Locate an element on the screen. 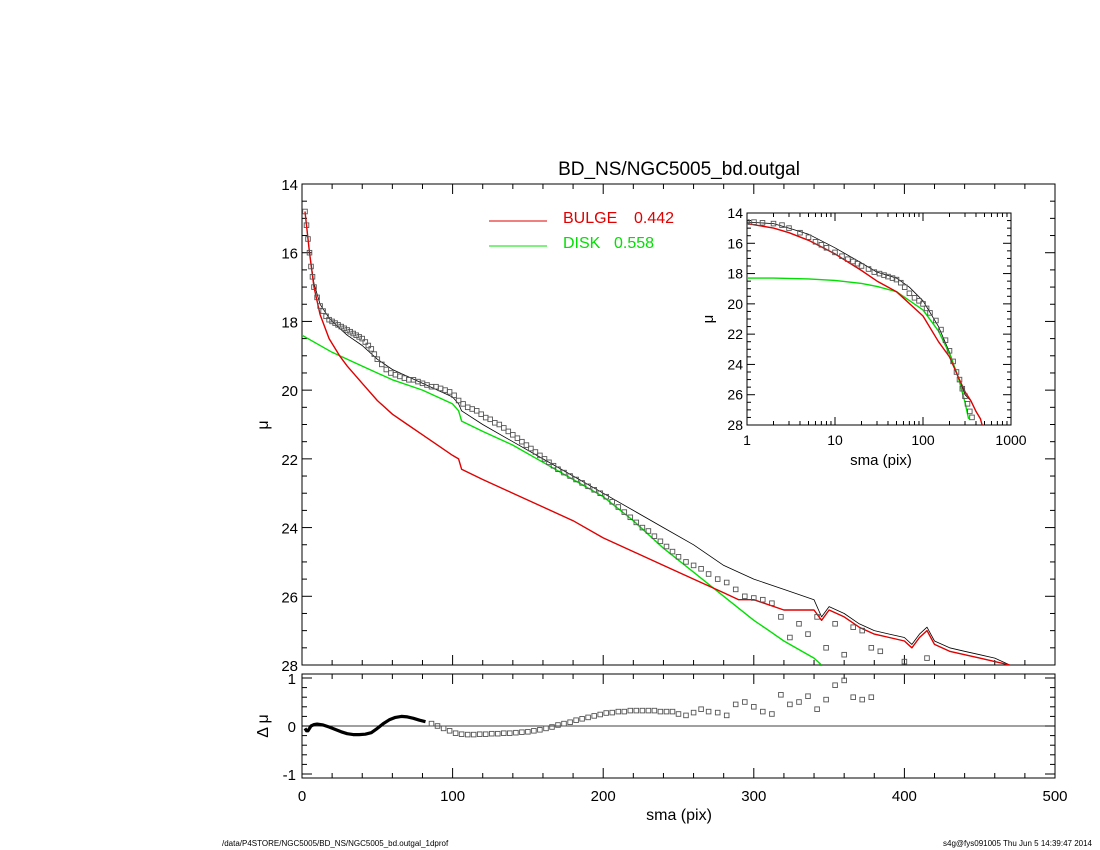 The height and width of the screenshot is (850, 1100). inset-y-tick-label: 18 is located at coordinates (735, 274).